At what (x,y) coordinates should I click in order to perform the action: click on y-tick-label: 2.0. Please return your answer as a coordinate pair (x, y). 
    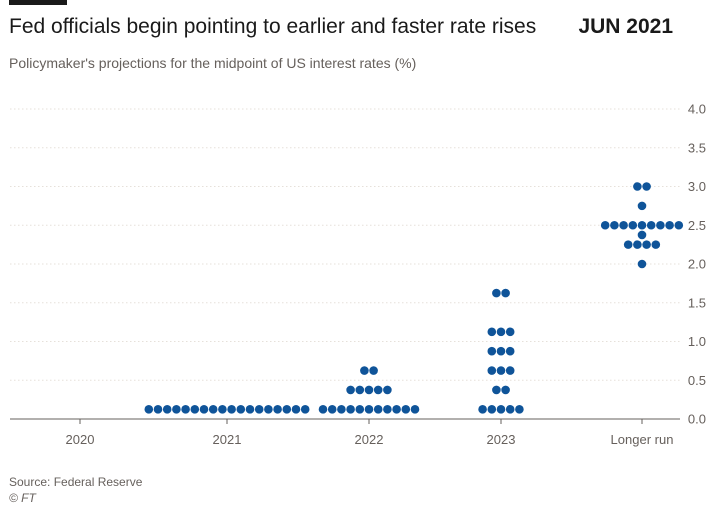
    Looking at the image, I should click on (697, 264).